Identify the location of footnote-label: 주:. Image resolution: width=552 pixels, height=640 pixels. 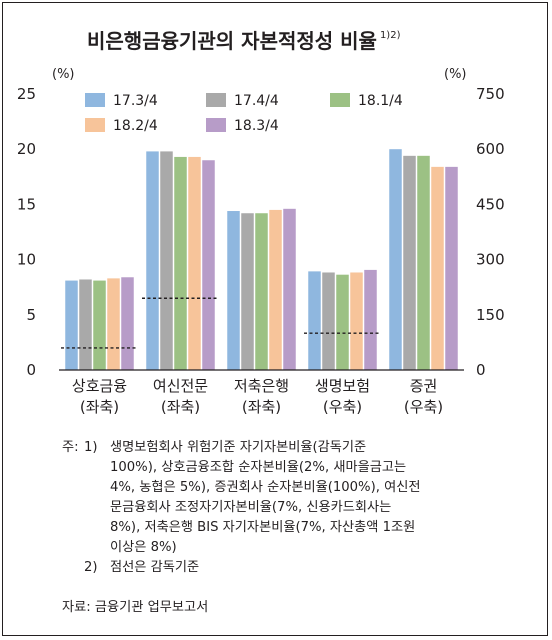
(70, 447).